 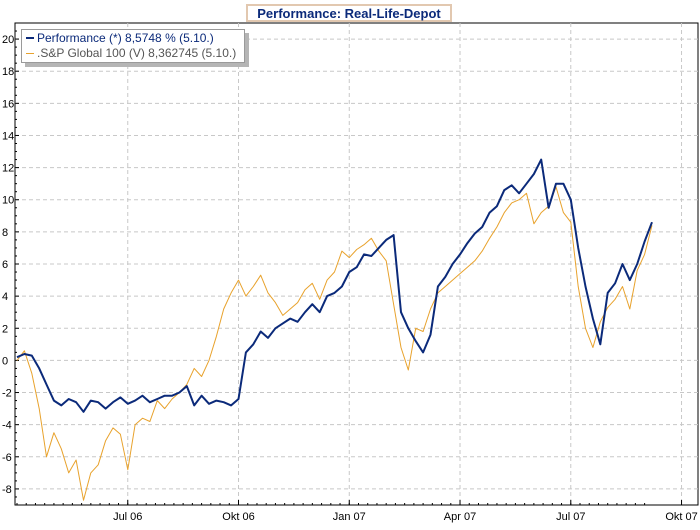 I want to click on x-tick-label: Apr 07, so click(x=460, y=517).